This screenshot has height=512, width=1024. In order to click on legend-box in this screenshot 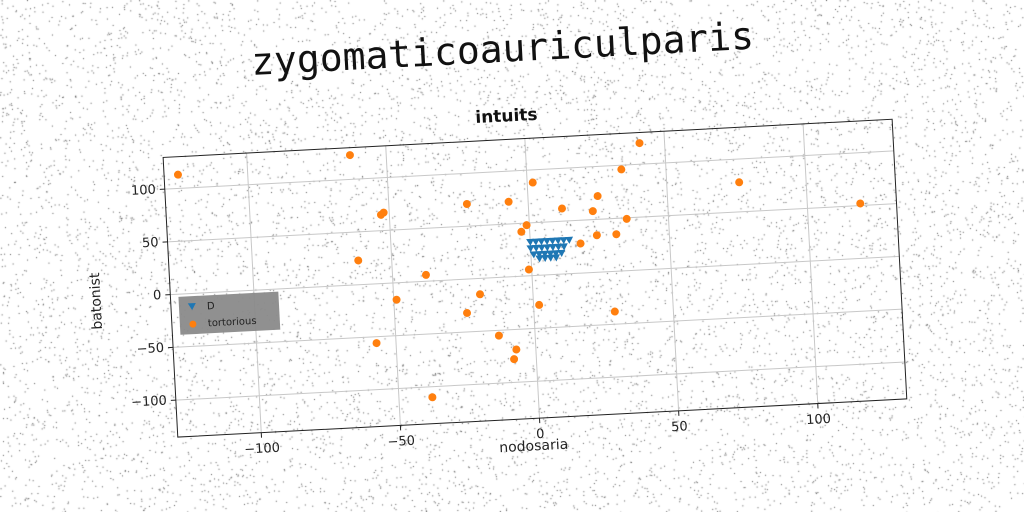, I will do `click(229, 313)`.